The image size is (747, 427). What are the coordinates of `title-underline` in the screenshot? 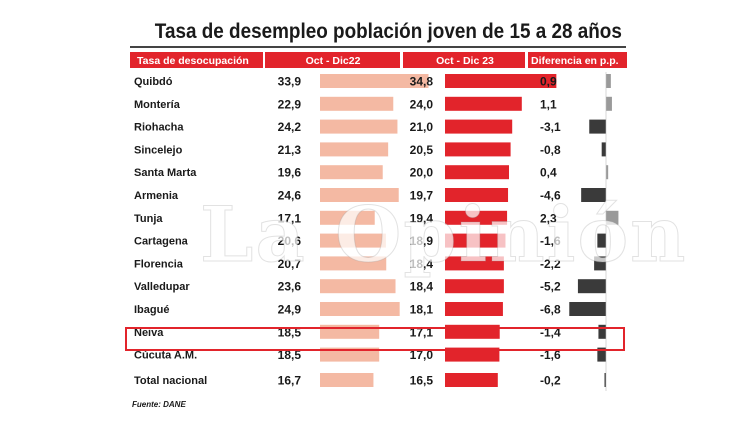 It's located at (378, 47).